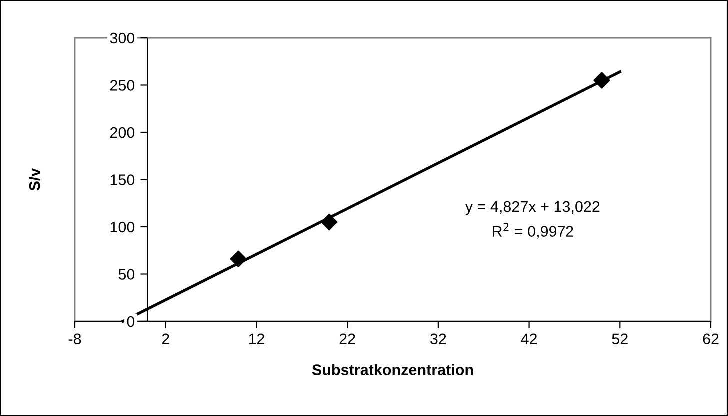  I want to click on annotation: y = 4,827x + 13,022, so click(532, 208).